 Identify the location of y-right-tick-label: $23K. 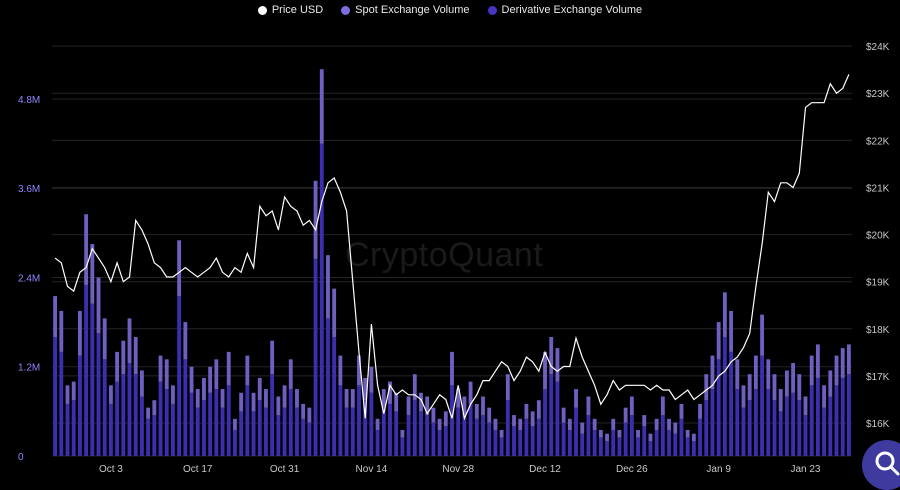
(878, 94).